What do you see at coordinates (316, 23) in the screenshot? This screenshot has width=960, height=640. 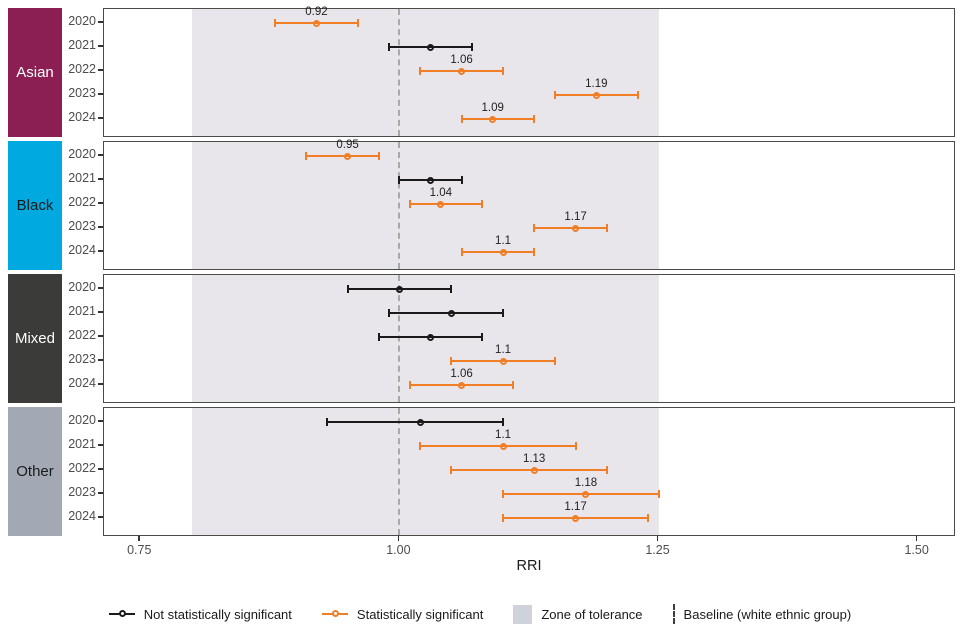 I see `point-estimate-asian-2020` at bounding box center [316, 23].